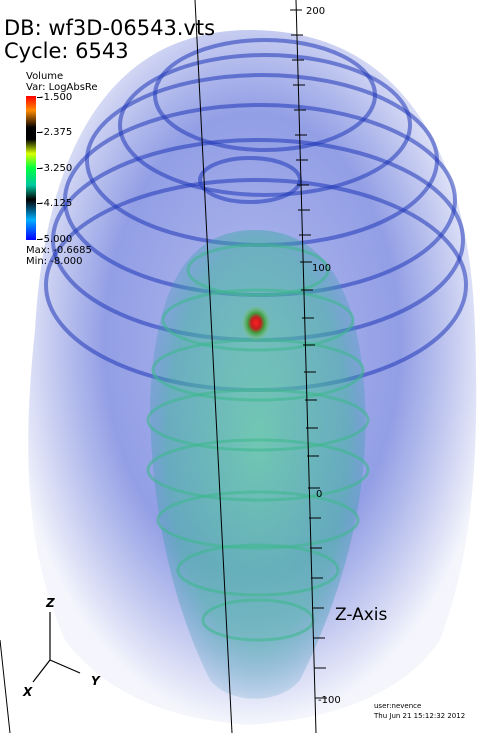  What do you see at coordinates (306, 366) in the screenshot?
I see `z-axis-line` at bounding box center [306, 366].